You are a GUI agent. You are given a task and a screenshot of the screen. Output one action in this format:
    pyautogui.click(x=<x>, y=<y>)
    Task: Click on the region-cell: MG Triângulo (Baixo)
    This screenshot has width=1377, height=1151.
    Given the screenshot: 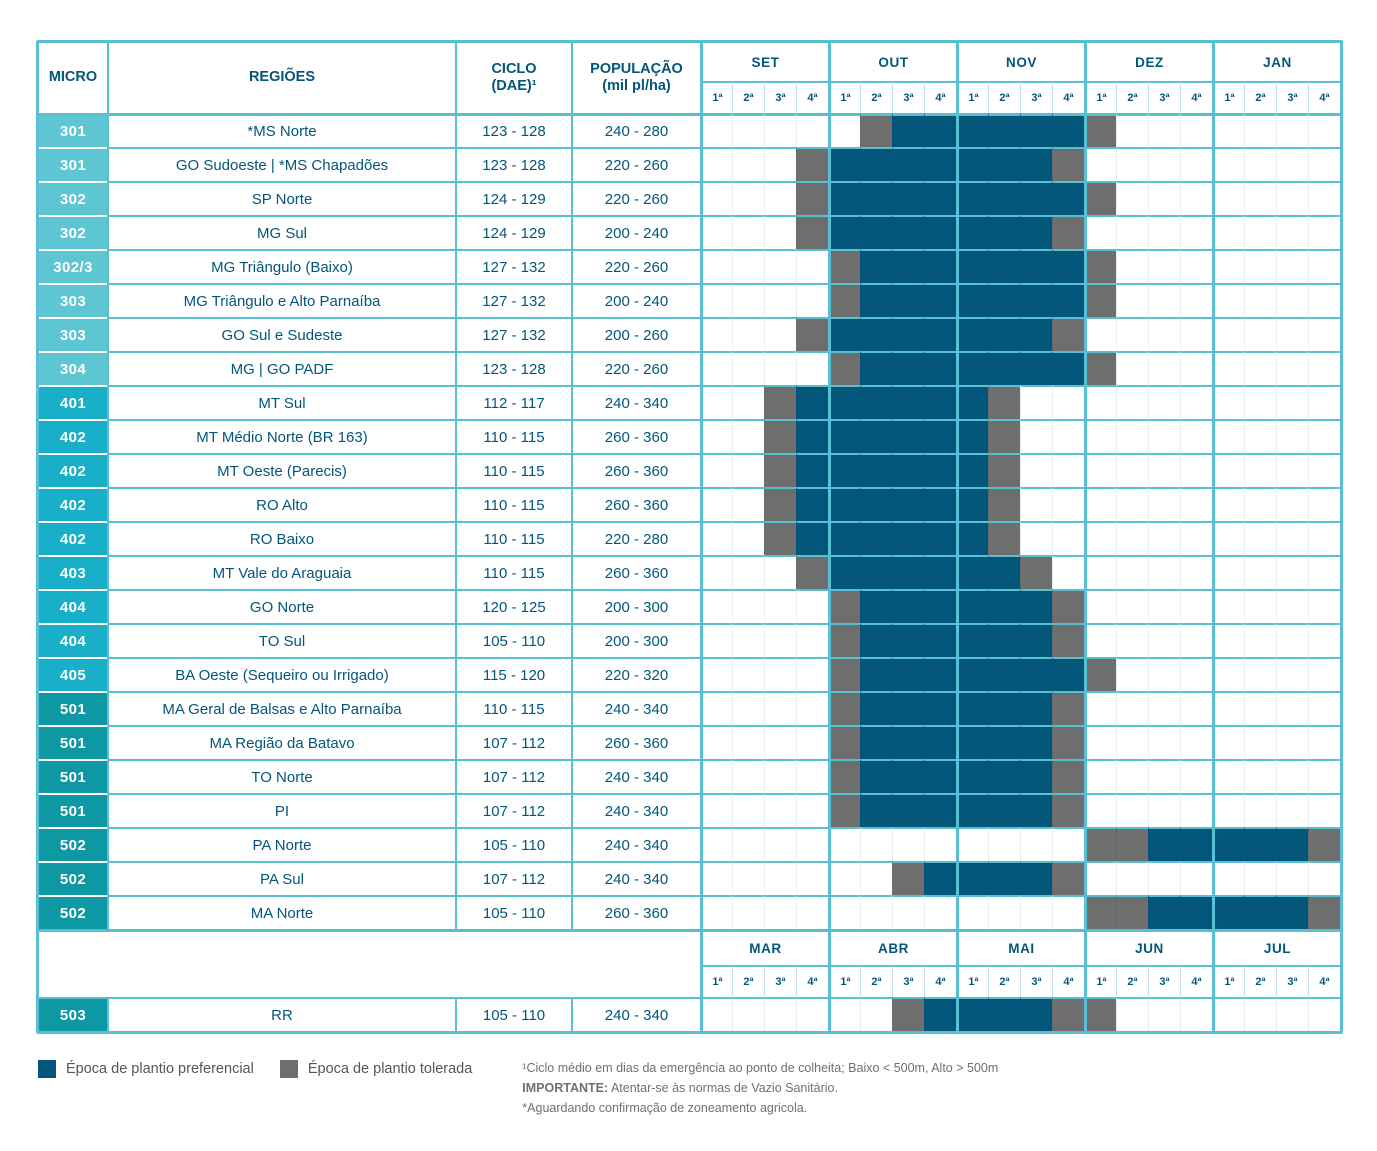 What is the action you would take?
    pyautogui.click(x=281, y=266)
    